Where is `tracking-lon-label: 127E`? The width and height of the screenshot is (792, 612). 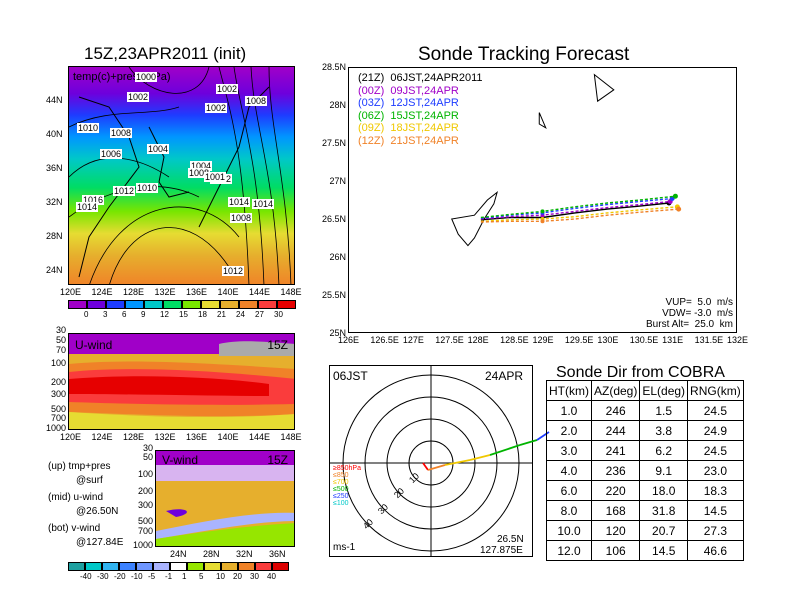 tracking-lon-label: 127E is located at coordinates (413, 340).